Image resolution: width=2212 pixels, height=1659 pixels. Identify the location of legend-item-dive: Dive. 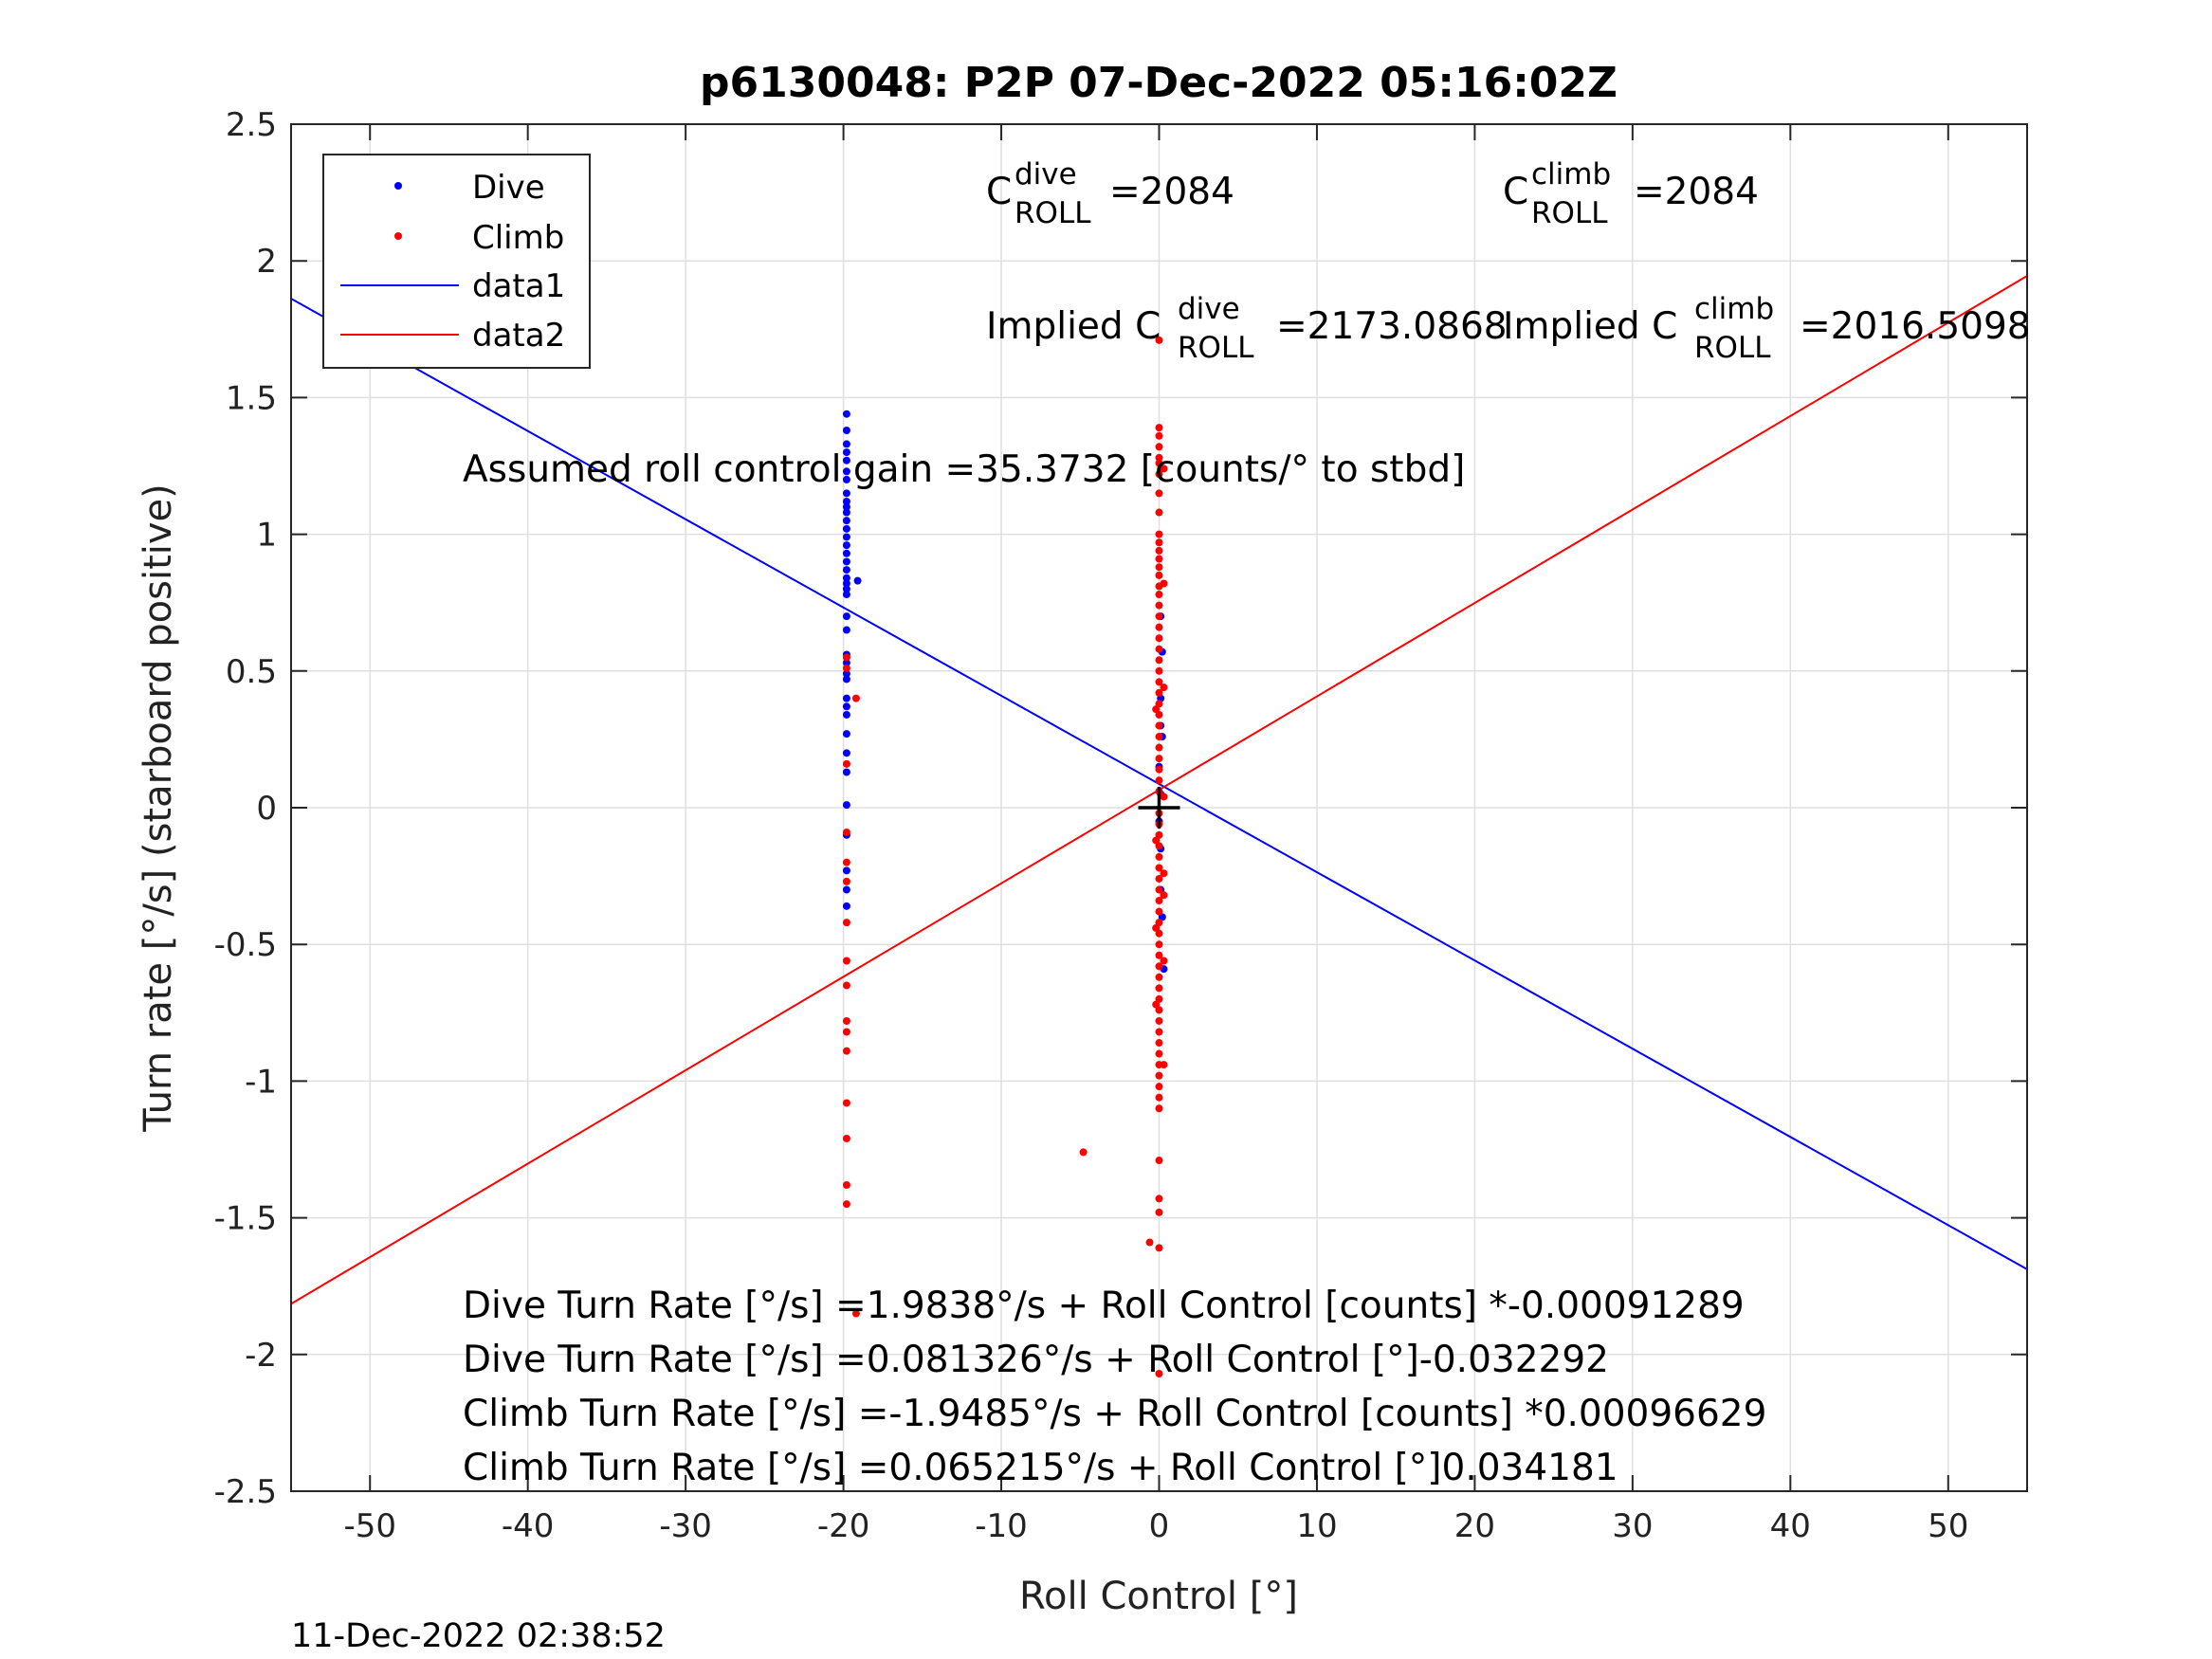
(508, 188).